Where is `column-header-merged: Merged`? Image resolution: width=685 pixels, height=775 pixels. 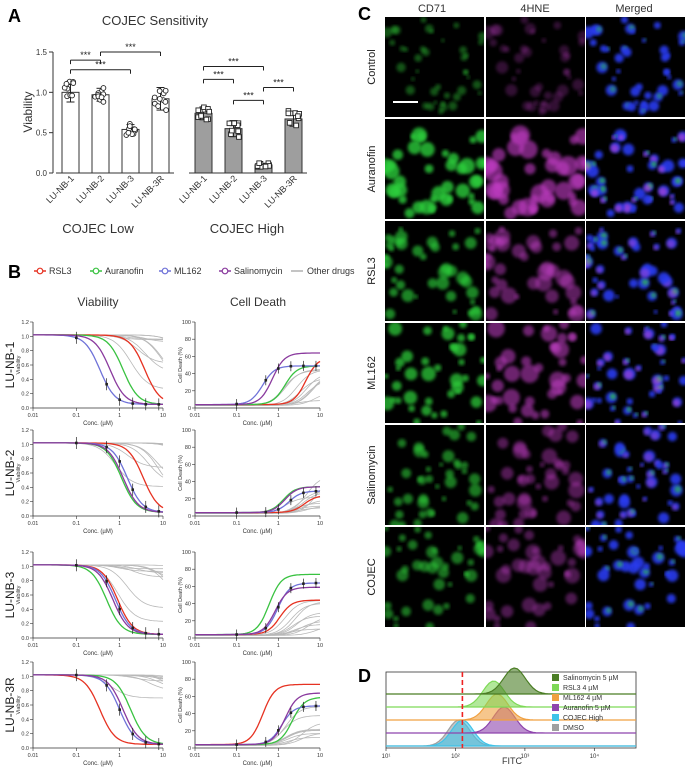 column-header-merged: Merged is located at coordinates (633, 9).